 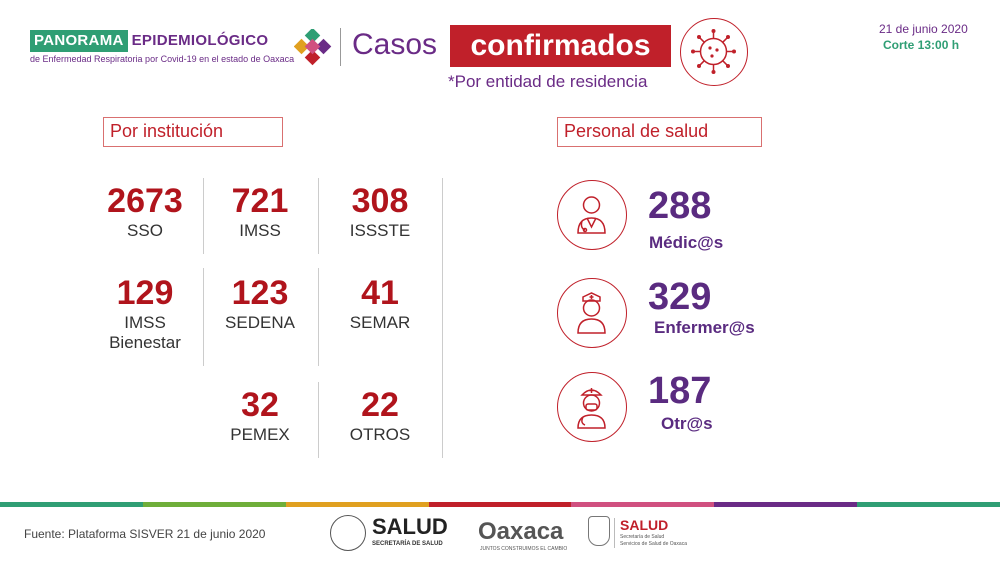 What do you see at coordinates (407, 544) in the screenshot?
I see `salud-logo-sub: SECRETARÍA DE SALUD` at bounding box center [407, 544].